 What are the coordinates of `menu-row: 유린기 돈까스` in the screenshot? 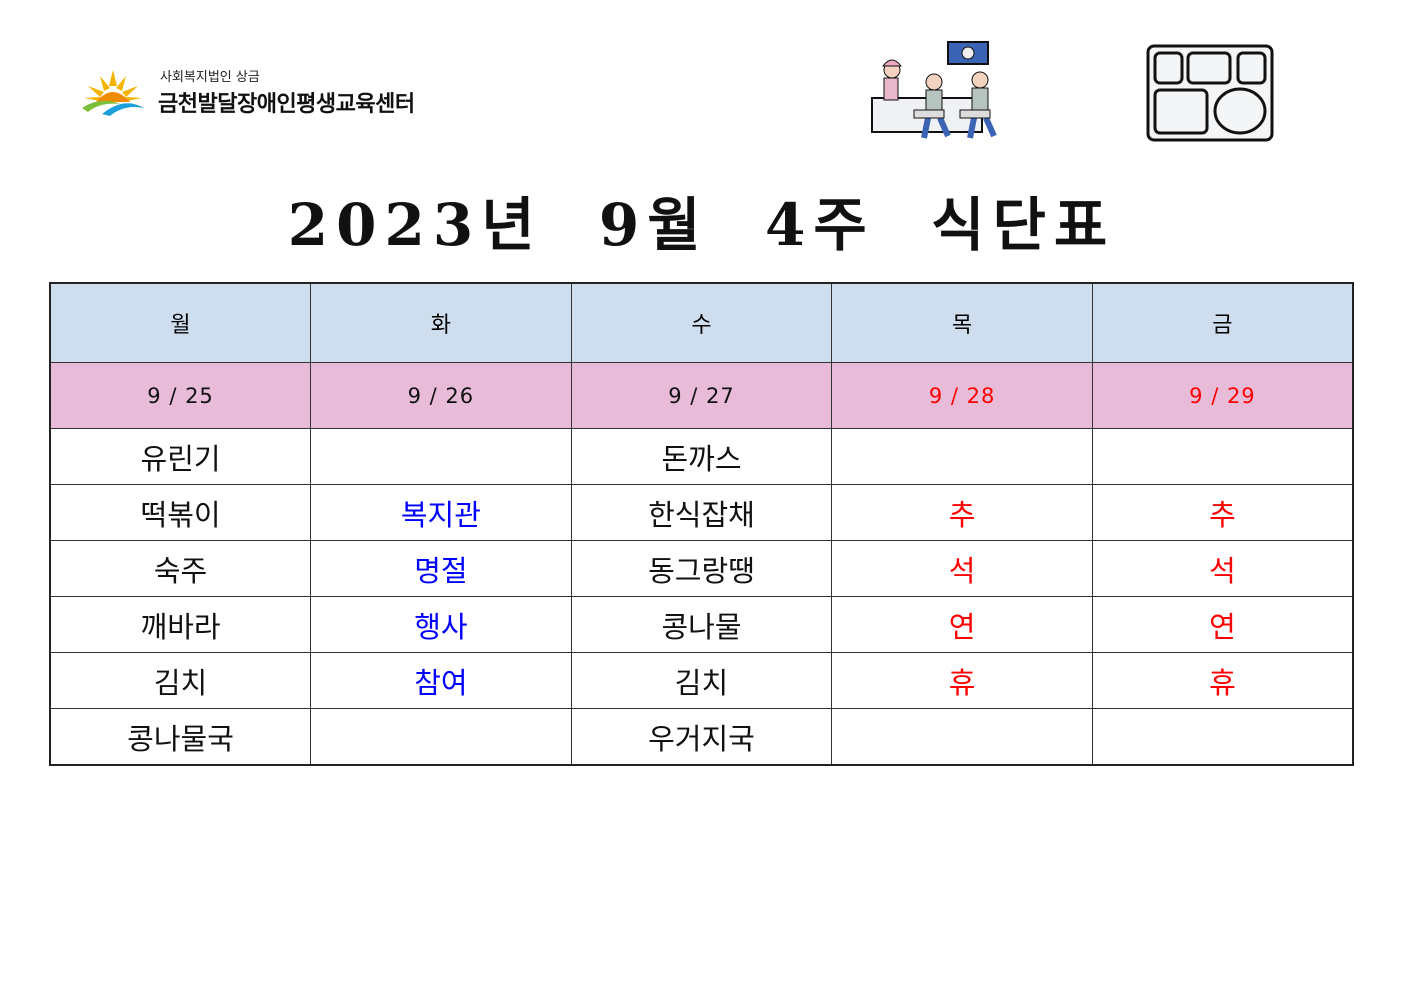 It's located at (701, 456).